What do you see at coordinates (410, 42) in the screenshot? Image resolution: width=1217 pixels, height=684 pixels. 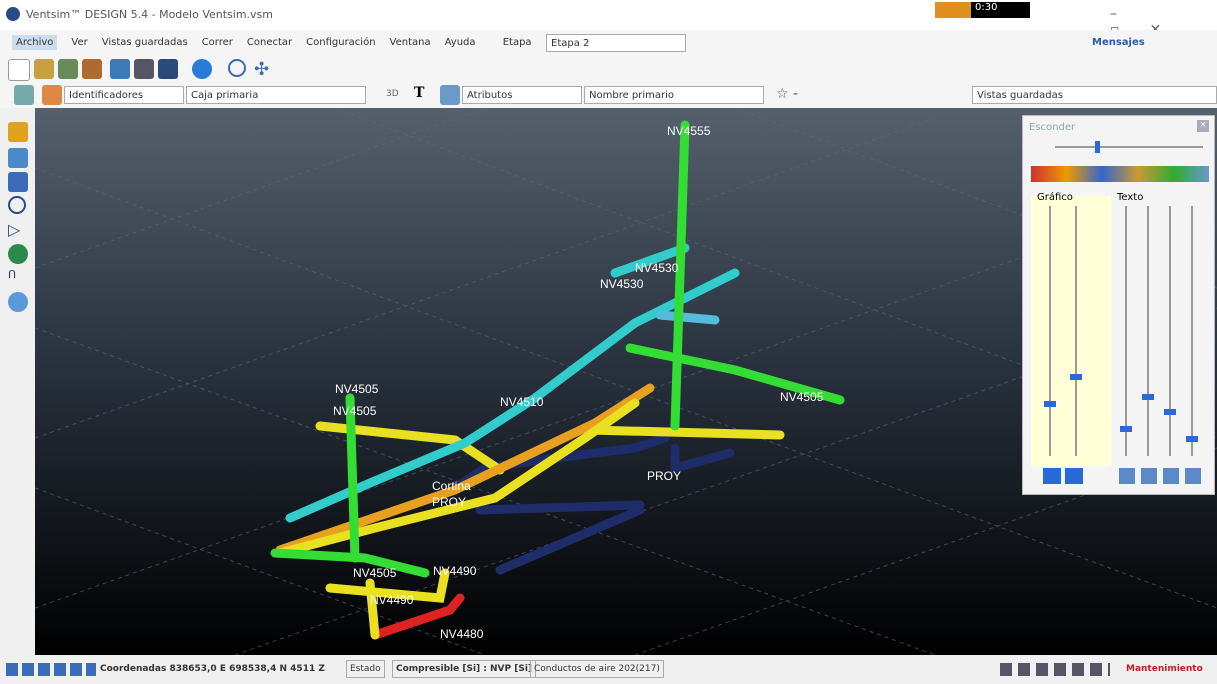 I see `menu-item: Ventana` at bounding box center [410, 42].